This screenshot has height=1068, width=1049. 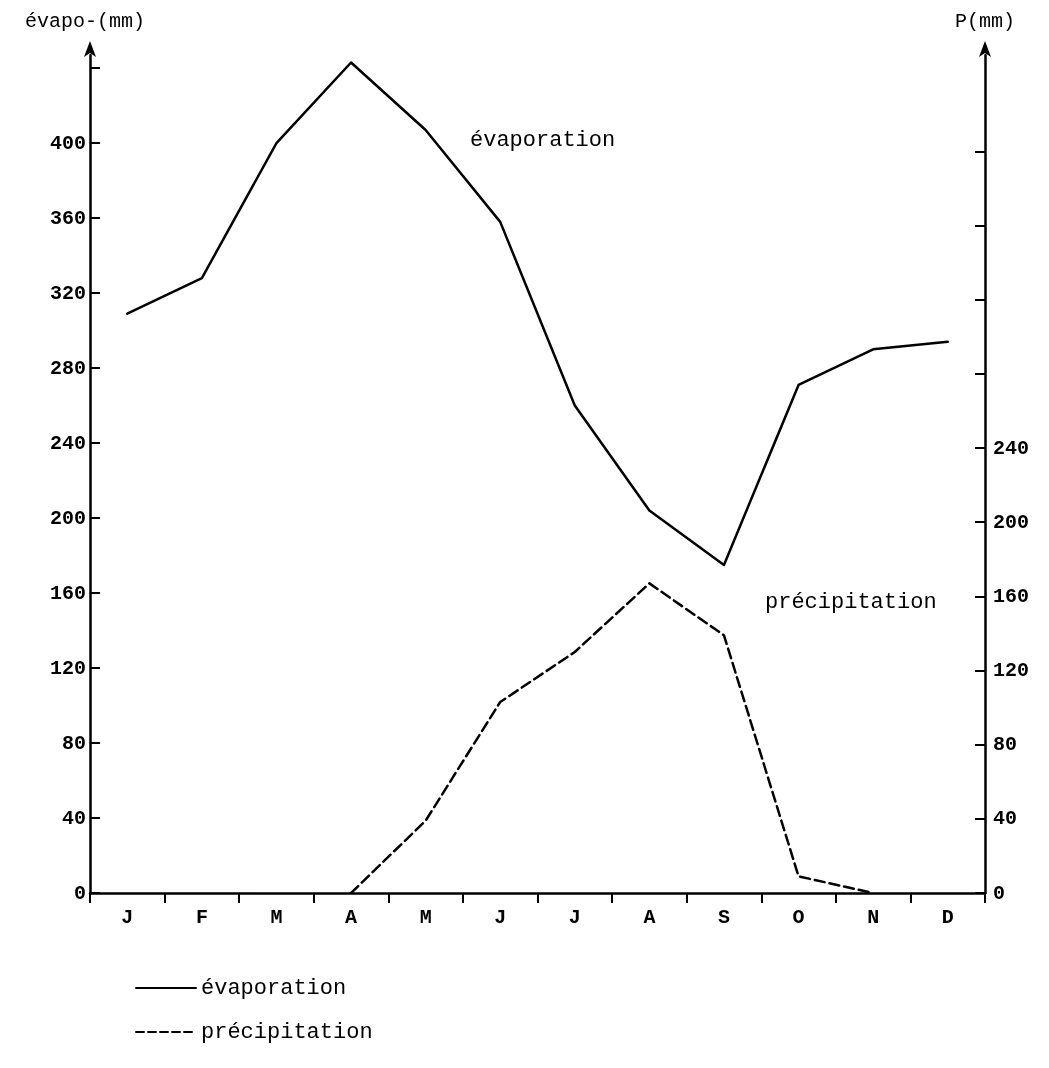 What do you see at coordinates (67, 368) in the screenshot?
I see `y-tick-label: 280` at bounding box center [67, 368].